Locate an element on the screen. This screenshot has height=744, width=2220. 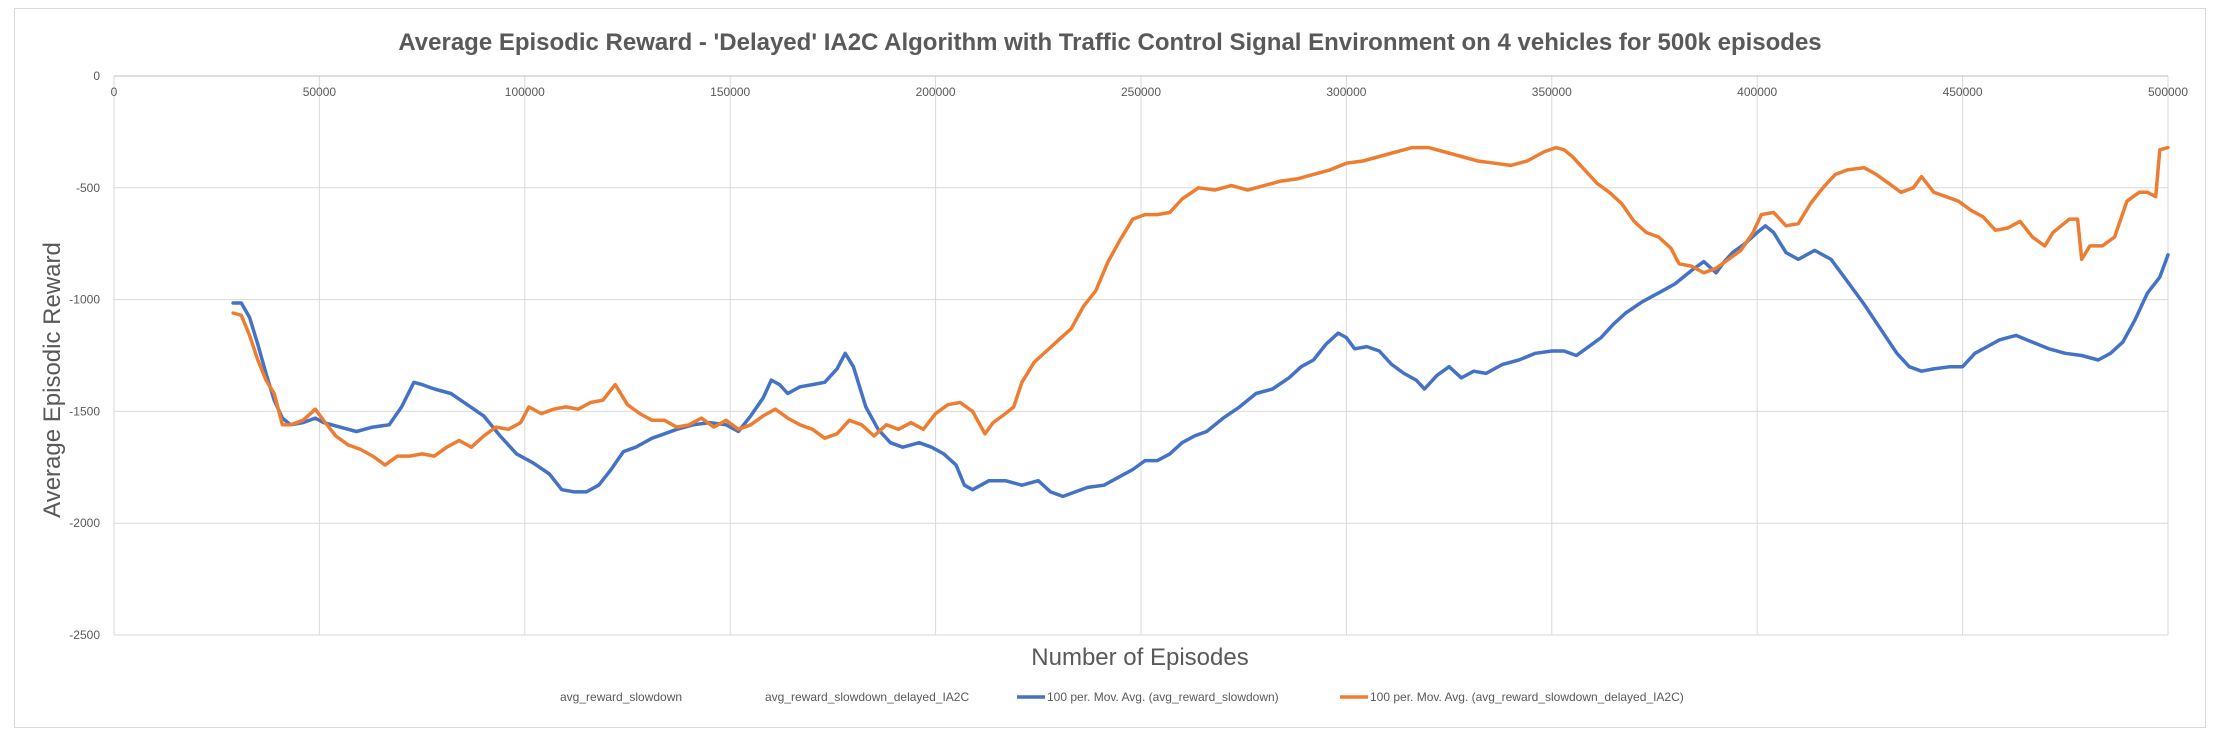
y-tick-label-0: 0 is located at coordinates (96, 76).